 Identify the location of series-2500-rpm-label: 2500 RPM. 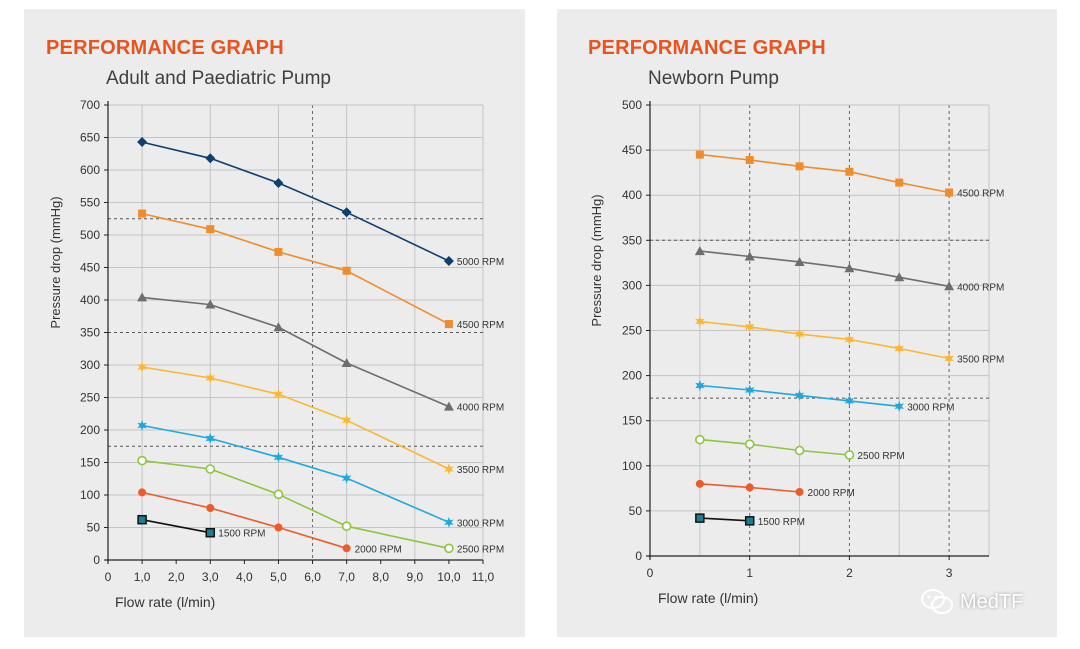
(880, 456).